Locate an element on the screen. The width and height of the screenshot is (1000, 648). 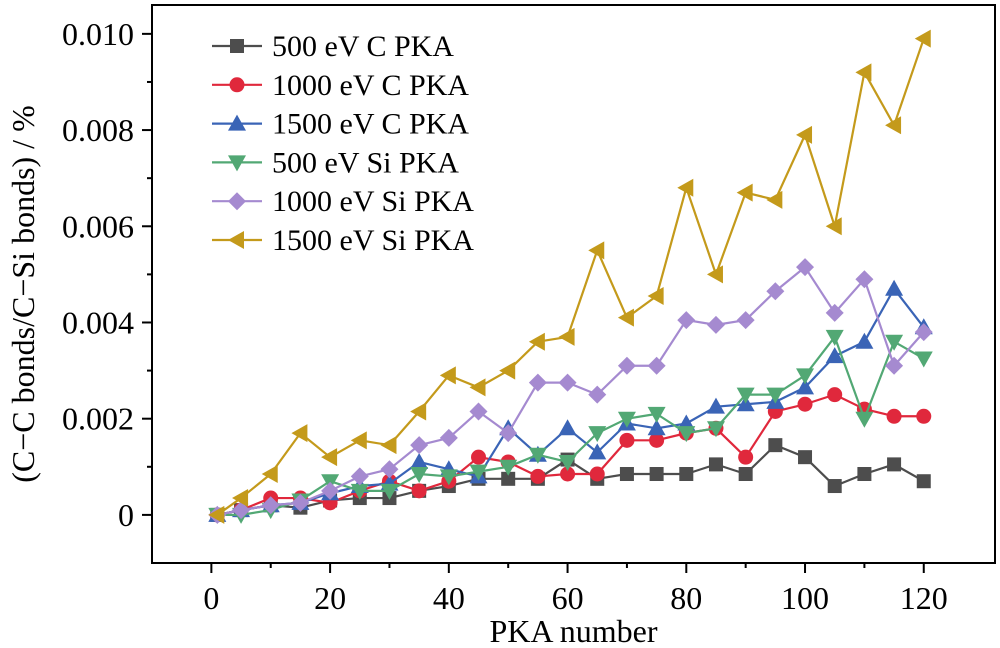
y-axis-title: (C−C bonds/C−Si bonds) / % is located at coordinates (23, 293).